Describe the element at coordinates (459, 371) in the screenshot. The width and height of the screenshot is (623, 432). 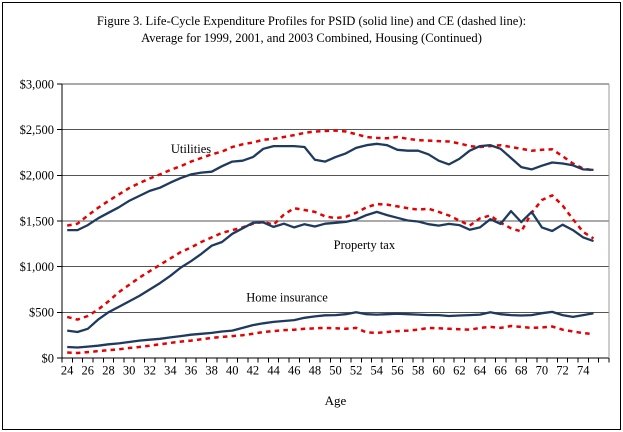
I see `x-axis-tick-label: 62` at that location.